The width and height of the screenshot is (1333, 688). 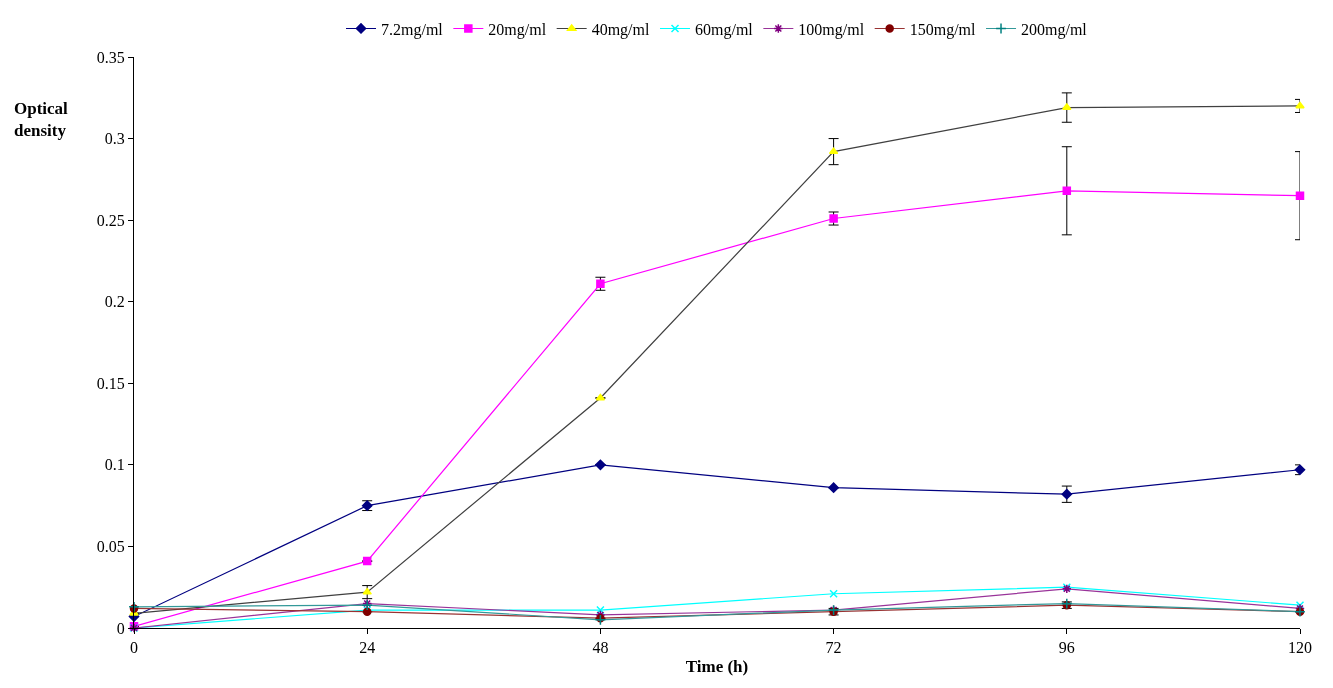 What do you see at coordinates (724, 29) in the screenshot?
I see `legend-label: 60mg/ml` at bounding box center [724, 29].